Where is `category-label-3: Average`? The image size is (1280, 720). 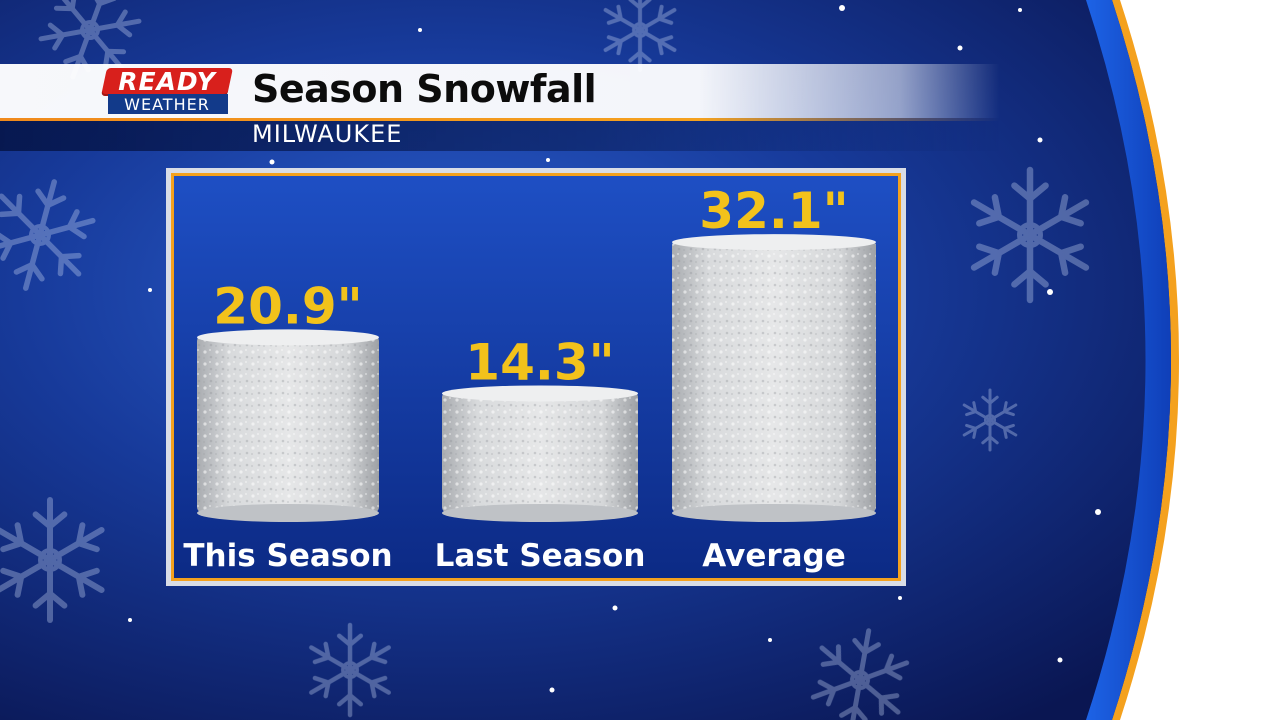
category-label-3: Average is located at coordinates (774, 556).